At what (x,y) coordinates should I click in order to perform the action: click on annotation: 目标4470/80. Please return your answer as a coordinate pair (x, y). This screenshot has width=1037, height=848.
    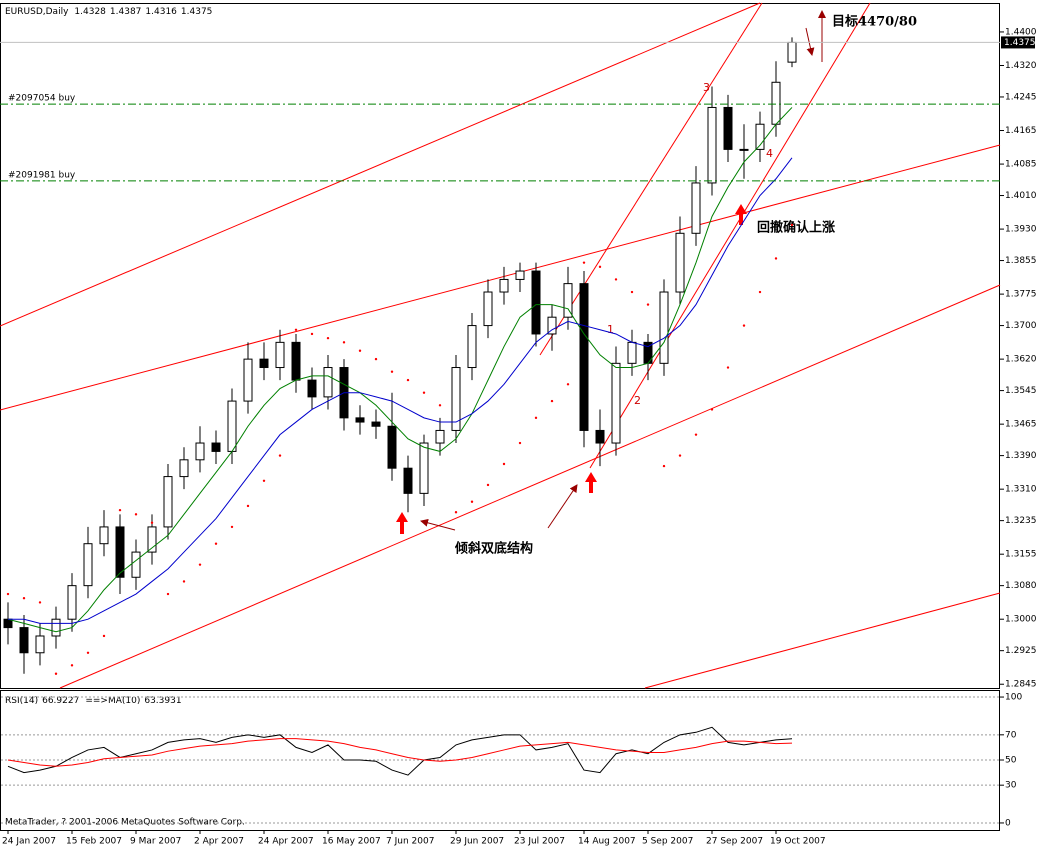
    Looking at the image, I should click on (874, 22).